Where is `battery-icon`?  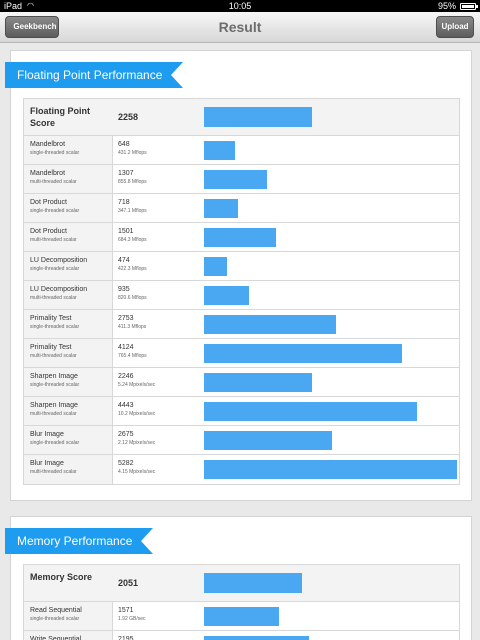
battery-icon is located at coordinates (469, 6).